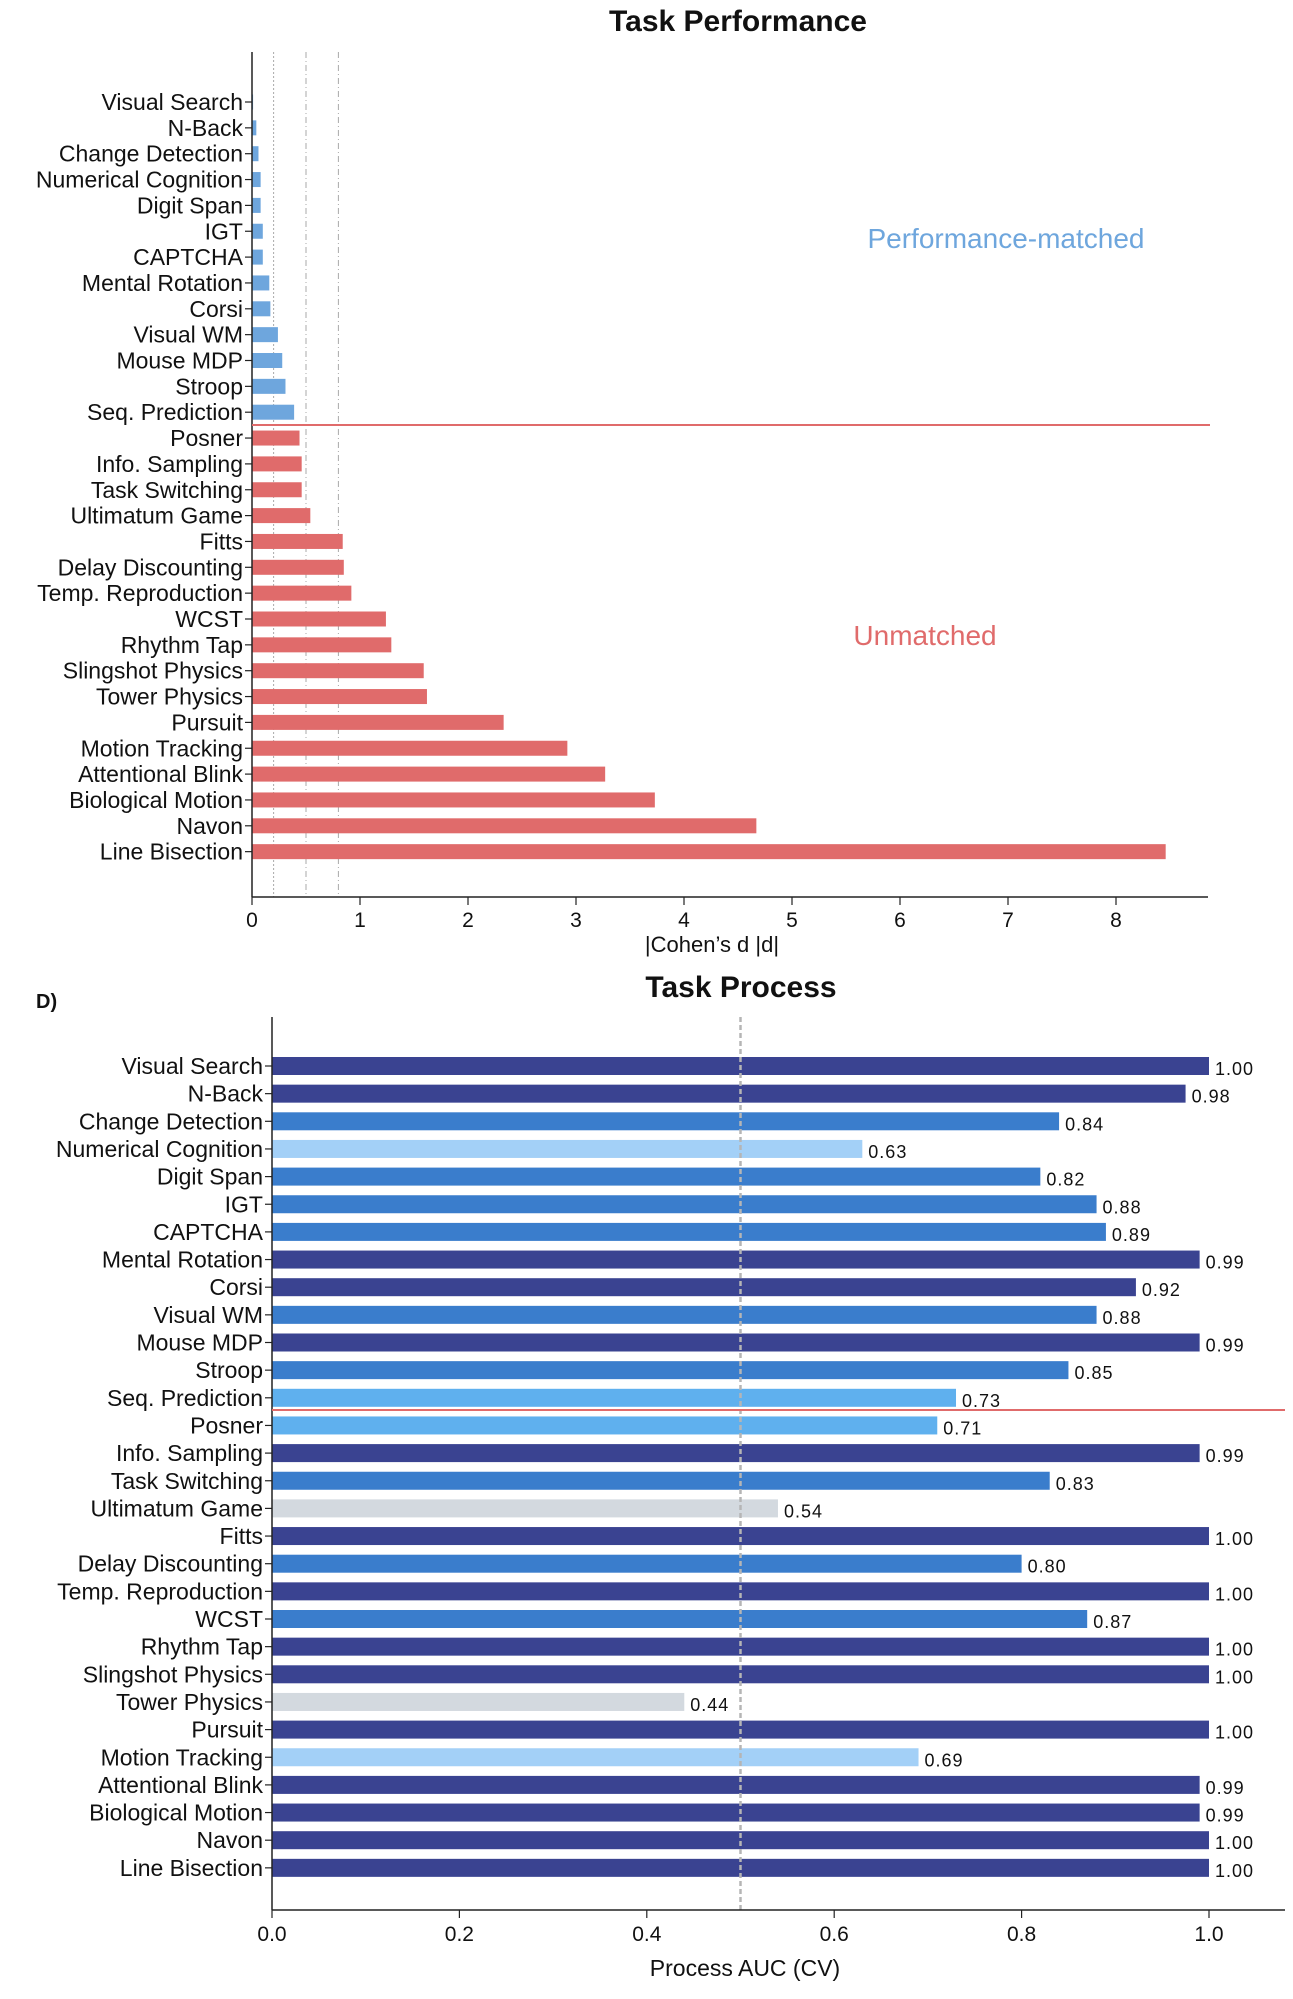 The height and width of the screenshot is (1999, 1293). Describe the element at coordinates (740, 1646) in the screenshot. I see `bar-rhythm-tap` at that location.